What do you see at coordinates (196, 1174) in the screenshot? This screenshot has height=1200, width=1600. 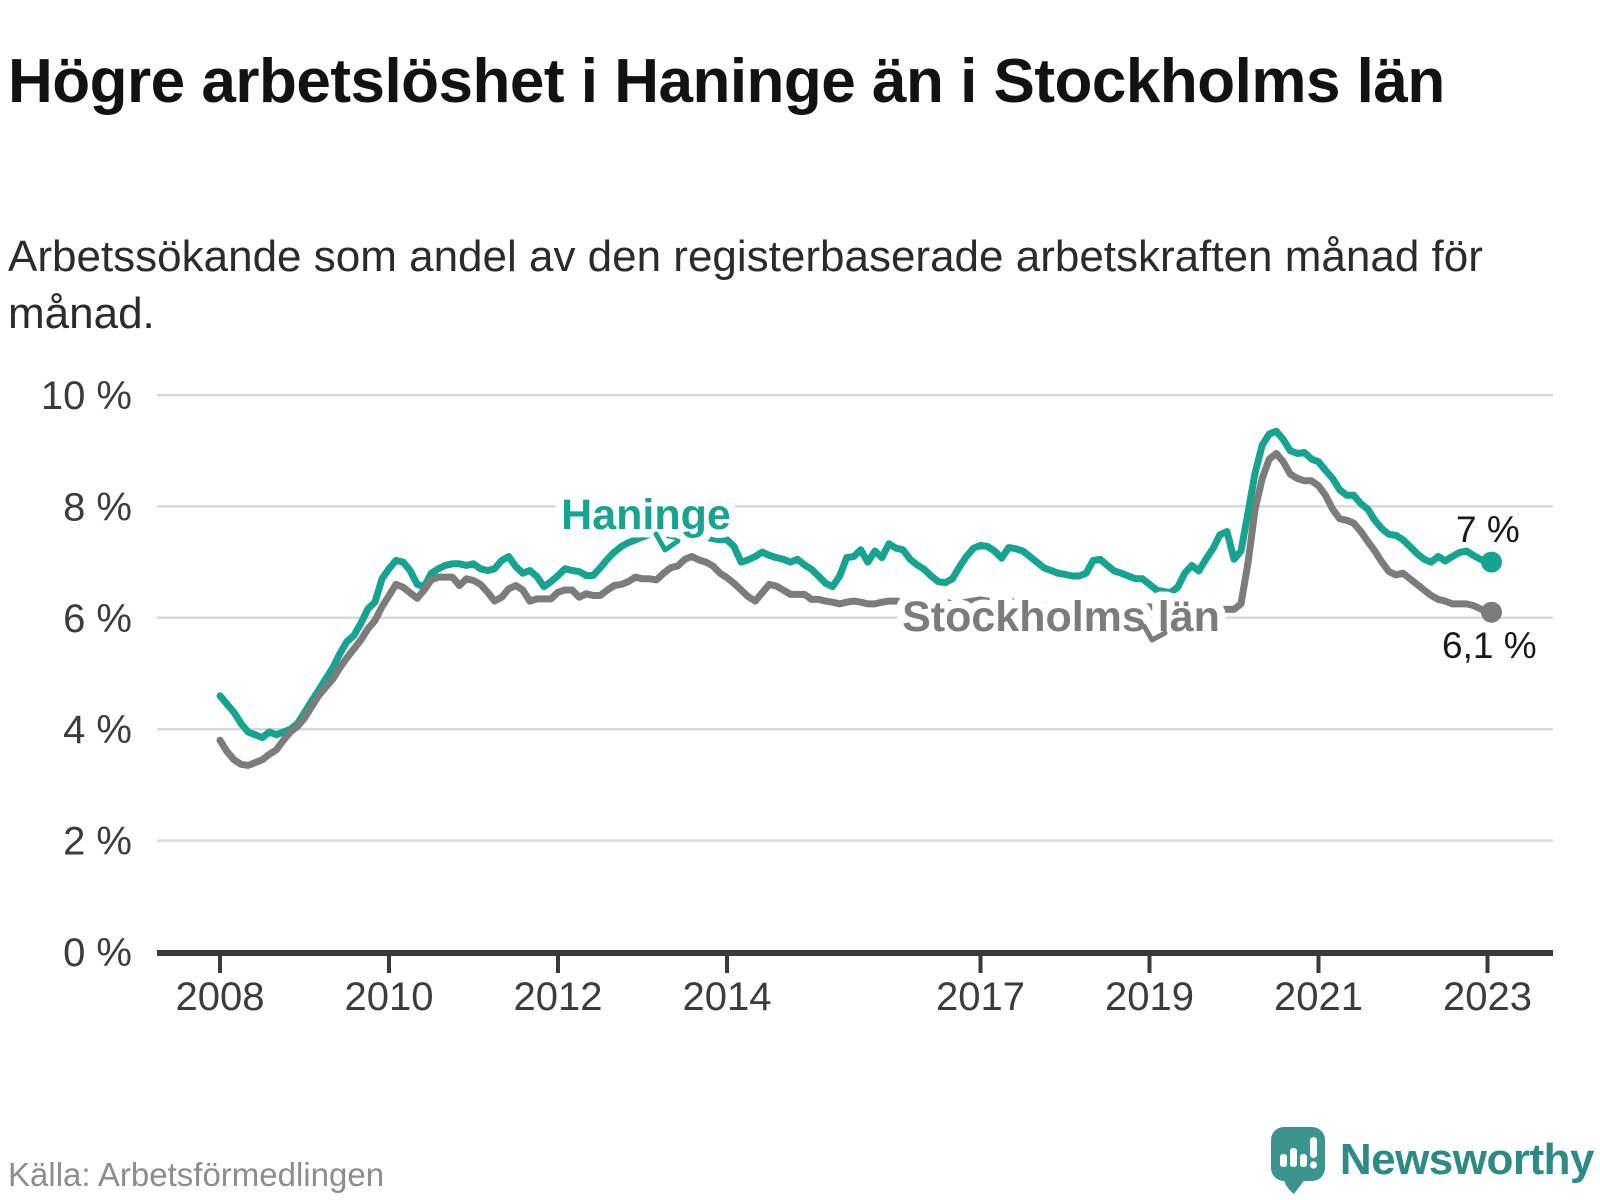 I see `source-note: Källa: Arbetsförmedlingen` at bounding box center [196, 1174].